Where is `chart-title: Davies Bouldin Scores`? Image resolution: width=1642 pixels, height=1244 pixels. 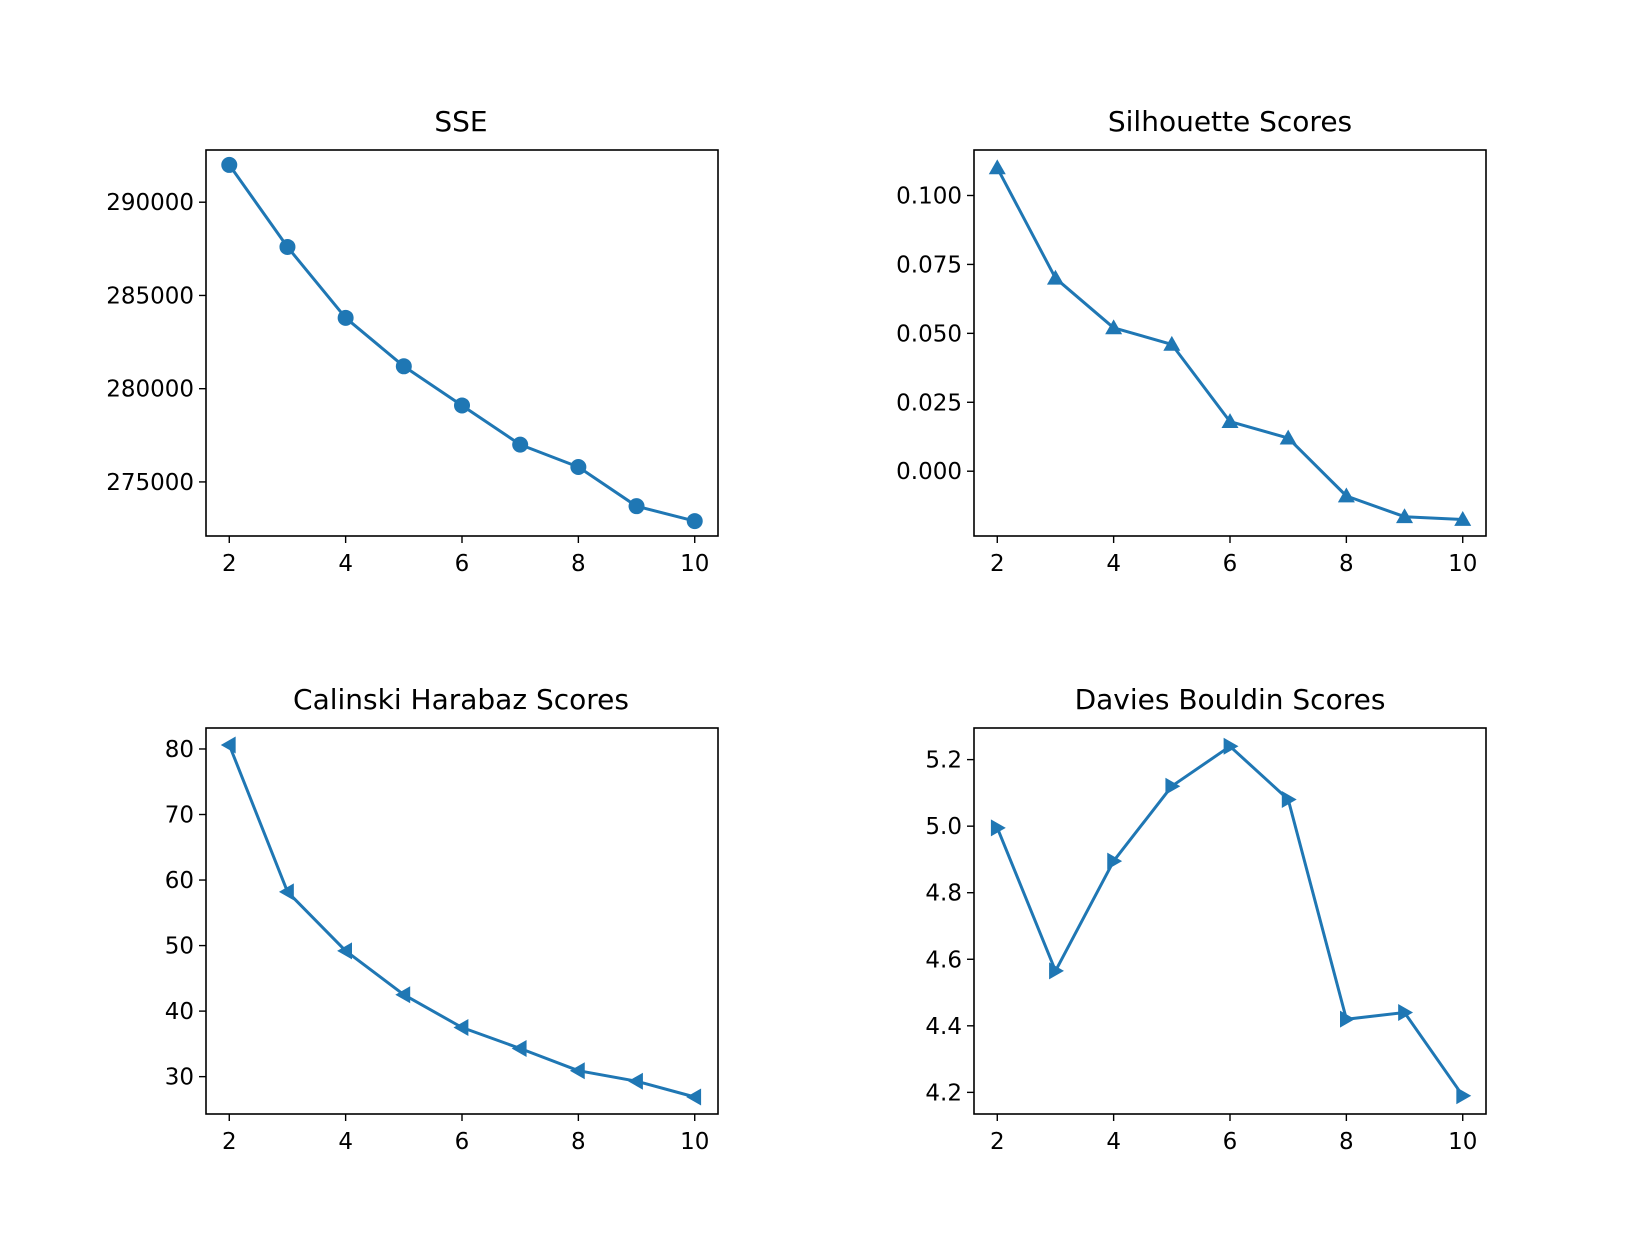
chart-title: Davies Bouldin Scores is located at coordinates (1230, 699).